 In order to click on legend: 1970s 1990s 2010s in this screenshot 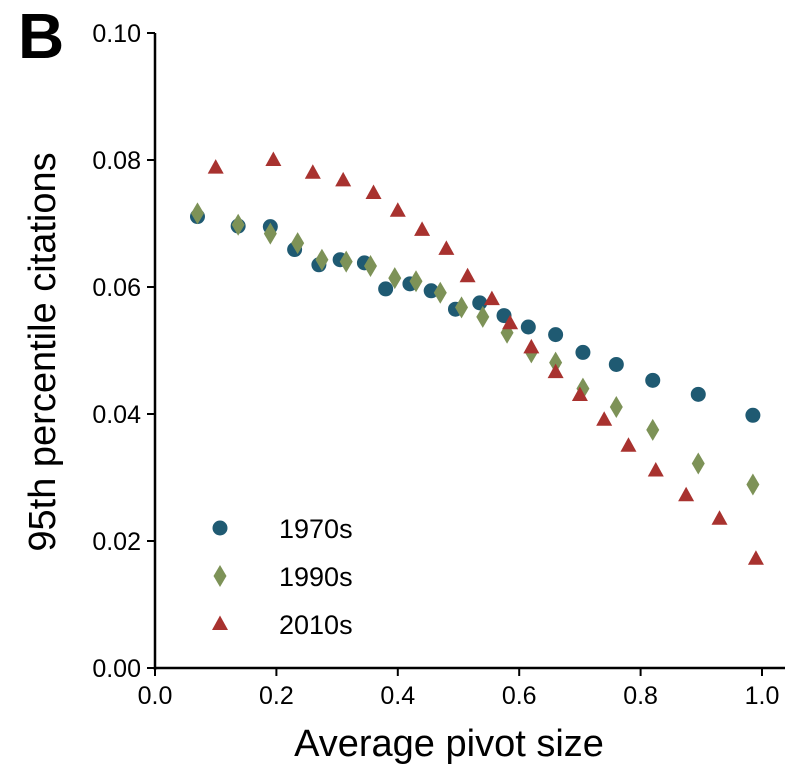, I will do `click(282, 577)`.